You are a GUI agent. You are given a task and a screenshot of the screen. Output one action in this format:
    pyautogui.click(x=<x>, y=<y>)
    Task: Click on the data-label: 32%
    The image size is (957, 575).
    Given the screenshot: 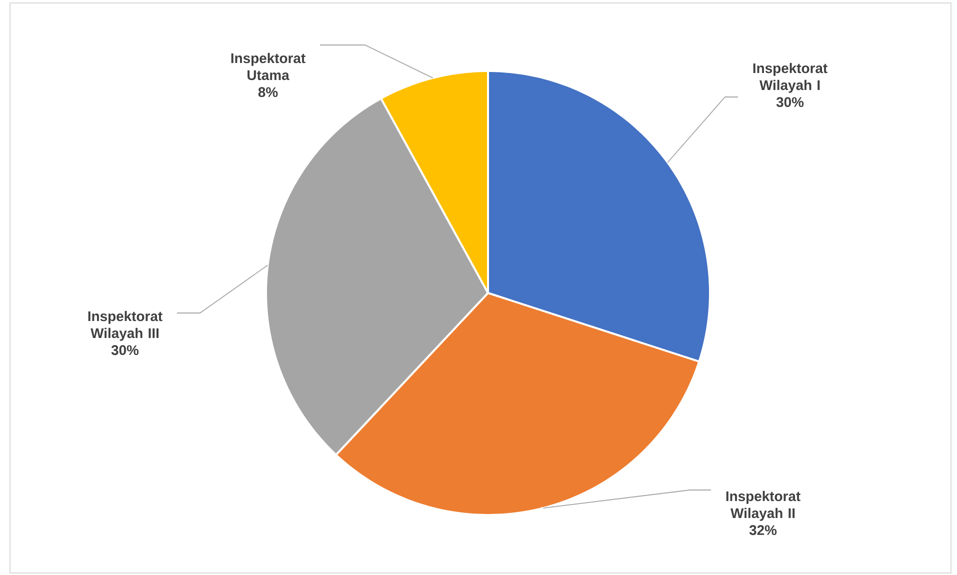 What is the action you would take?
    pyautogui.click(x=763, y=530)
    